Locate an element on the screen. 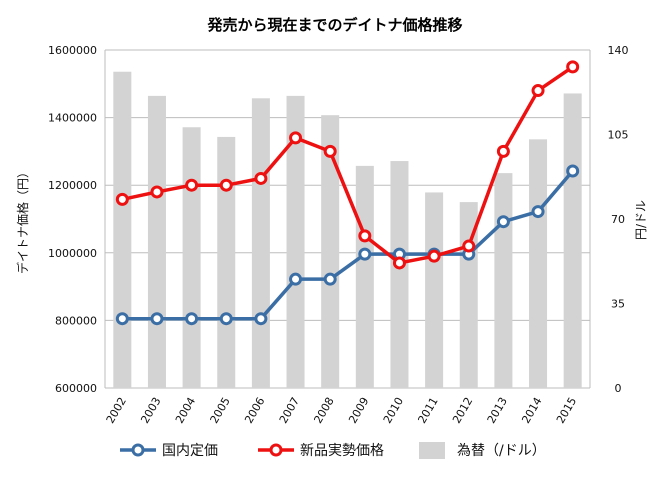 Image resolution: width=669 pixels, height=479 pixels. y-axis-left-title: デイトナ価格（円） is located at coordinates (22, 220).